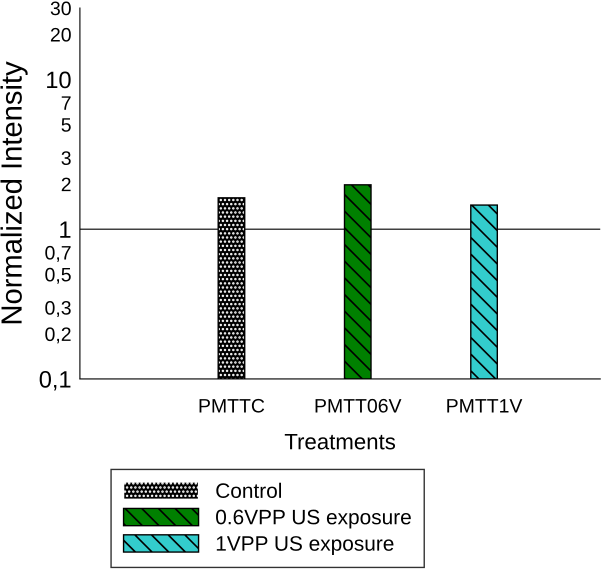 The height and width of the screenshot is (575, 610). I want to click on y-axis-title: Normalized Intensity, so click(14, 192).